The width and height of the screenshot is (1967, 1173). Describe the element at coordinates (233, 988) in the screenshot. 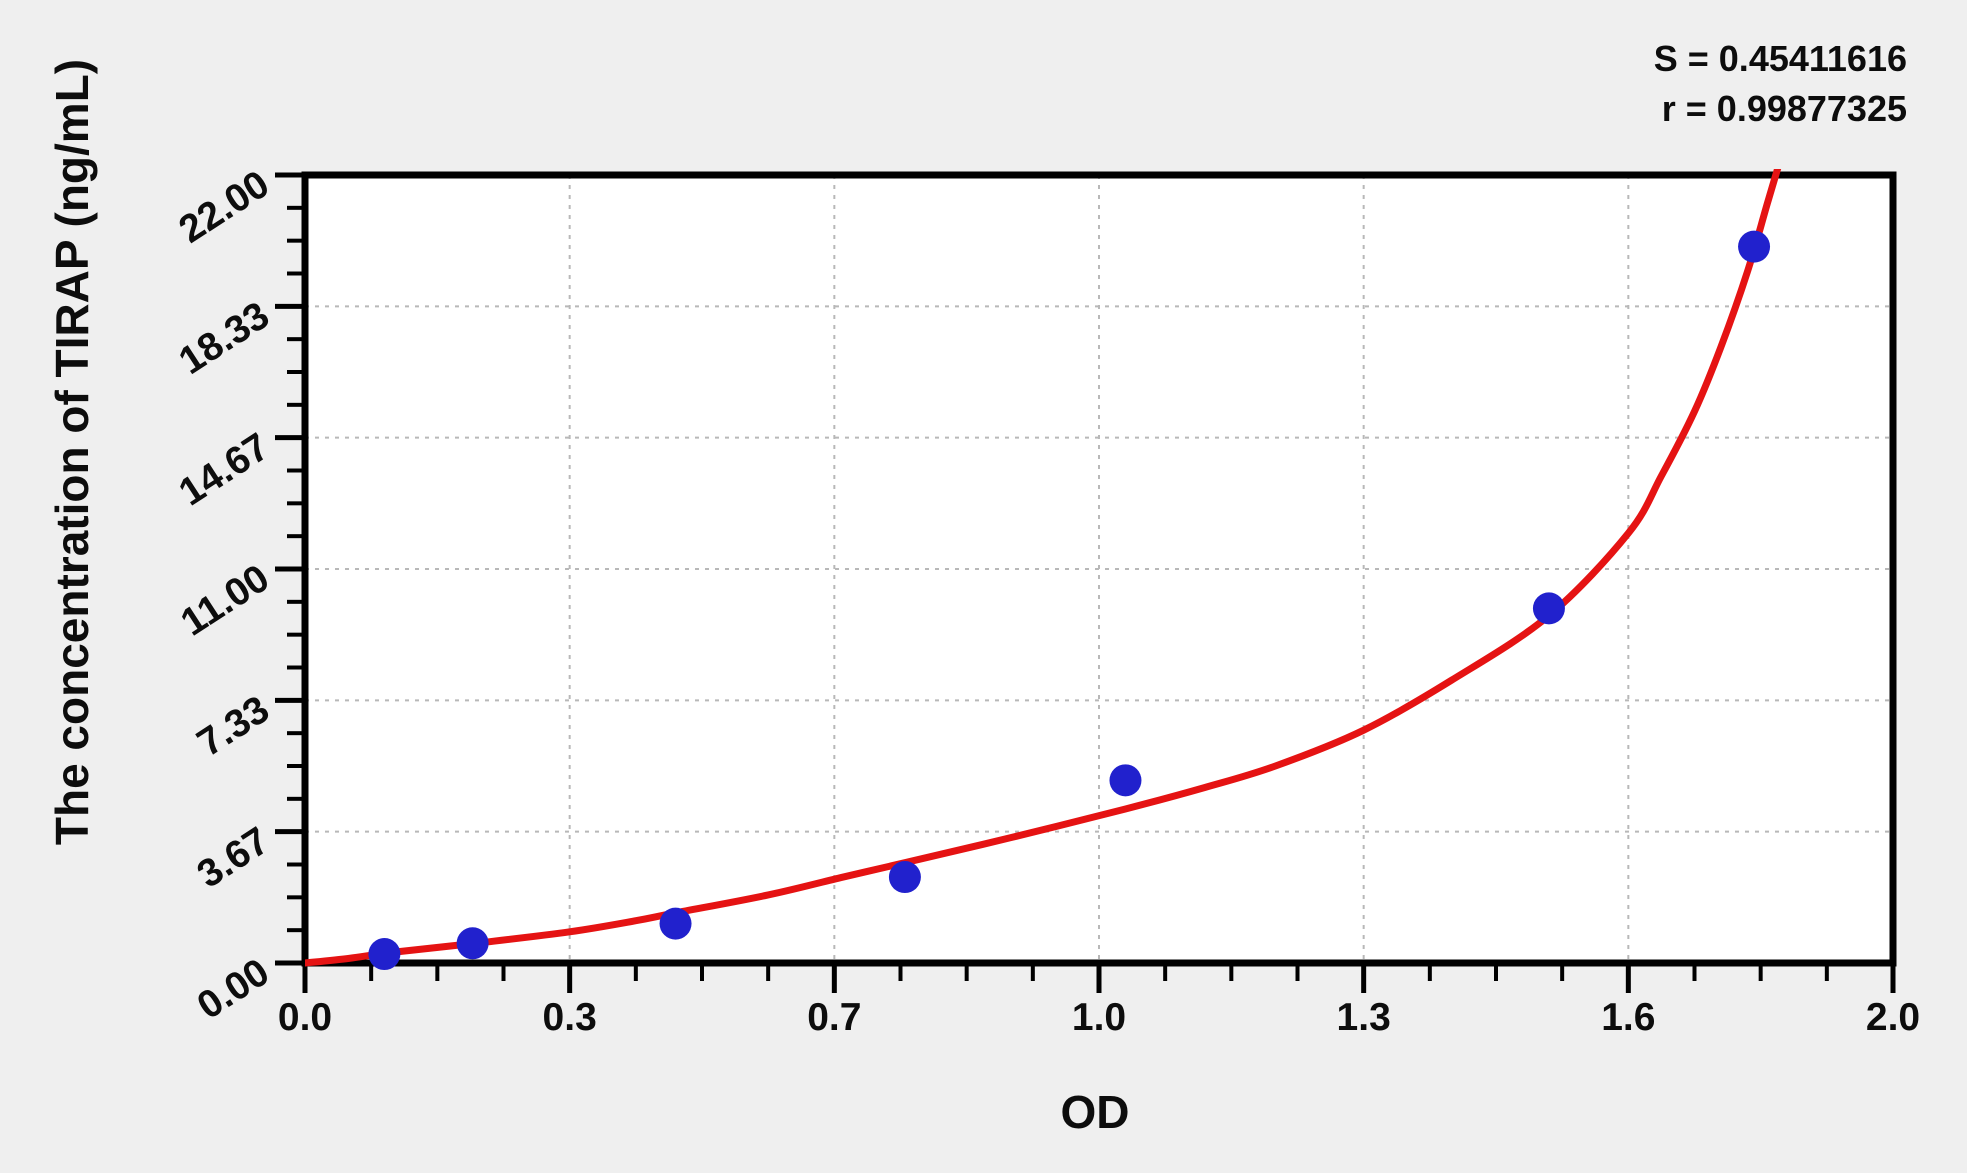

I see `y-tick-label: 0.00` at that location.